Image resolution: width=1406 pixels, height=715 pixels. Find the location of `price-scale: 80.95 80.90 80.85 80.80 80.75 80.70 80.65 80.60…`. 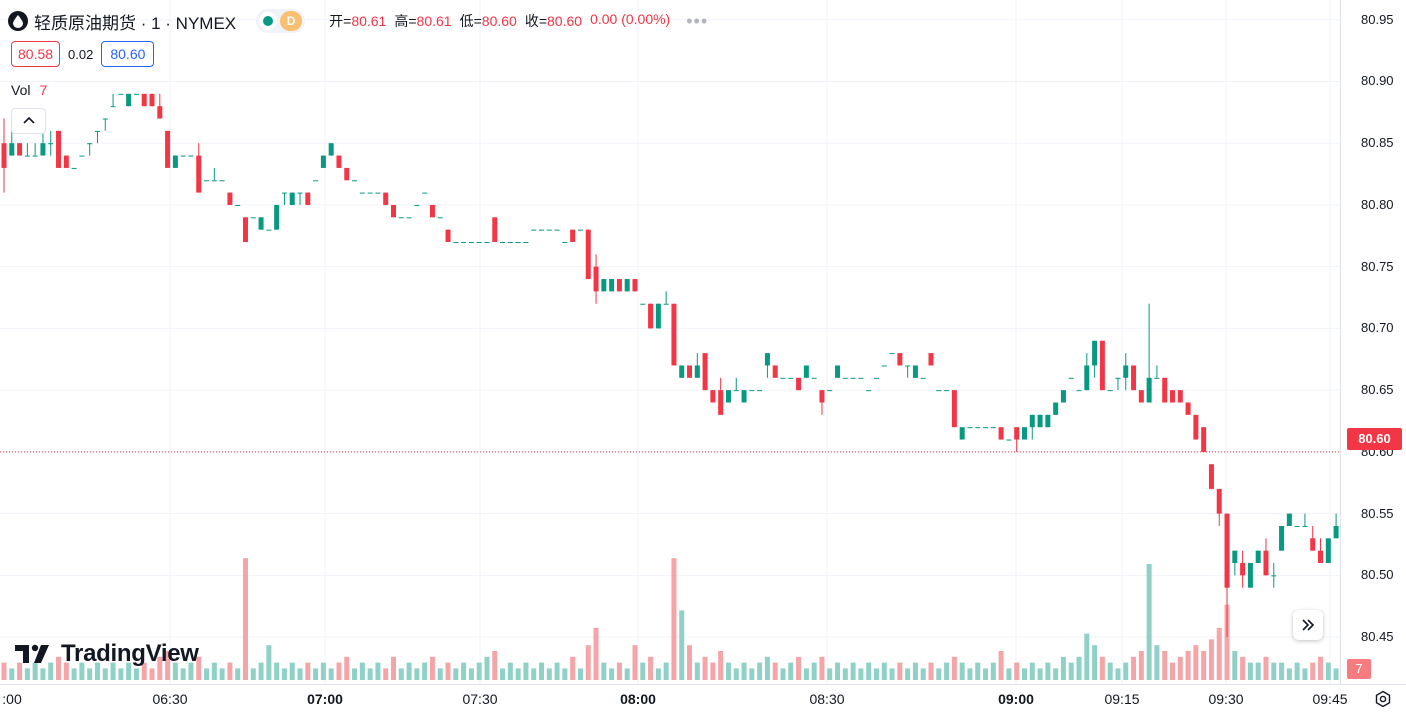

price-scale: 80.95 80.90 80.85 80.80 80.75 80.70 80.65 80.60… is located at coordinates (1373, 342).